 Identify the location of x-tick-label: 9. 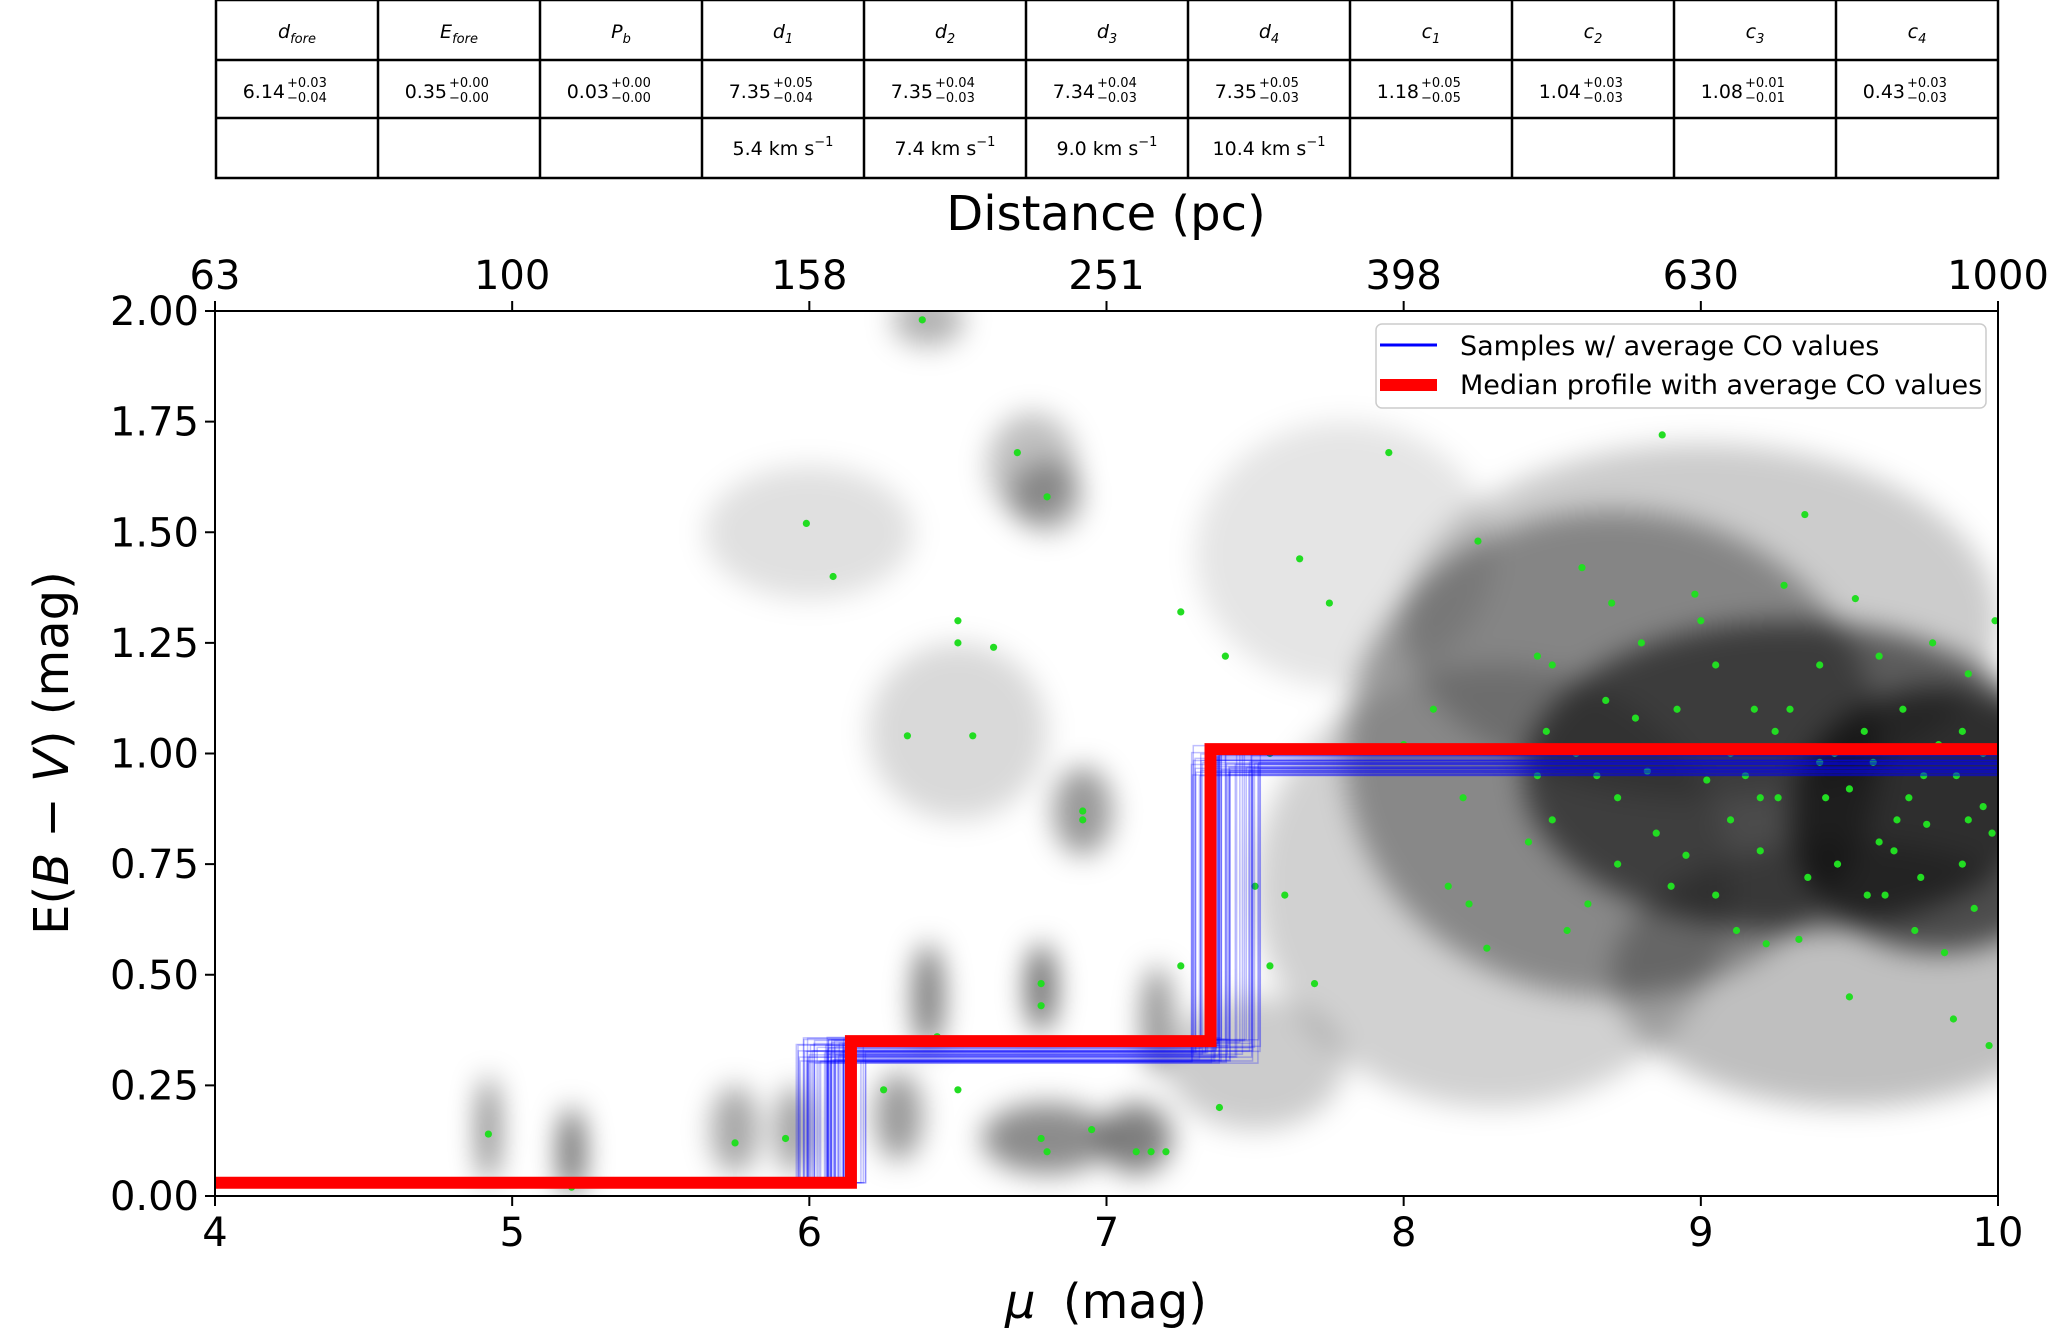
(1700, 1233).